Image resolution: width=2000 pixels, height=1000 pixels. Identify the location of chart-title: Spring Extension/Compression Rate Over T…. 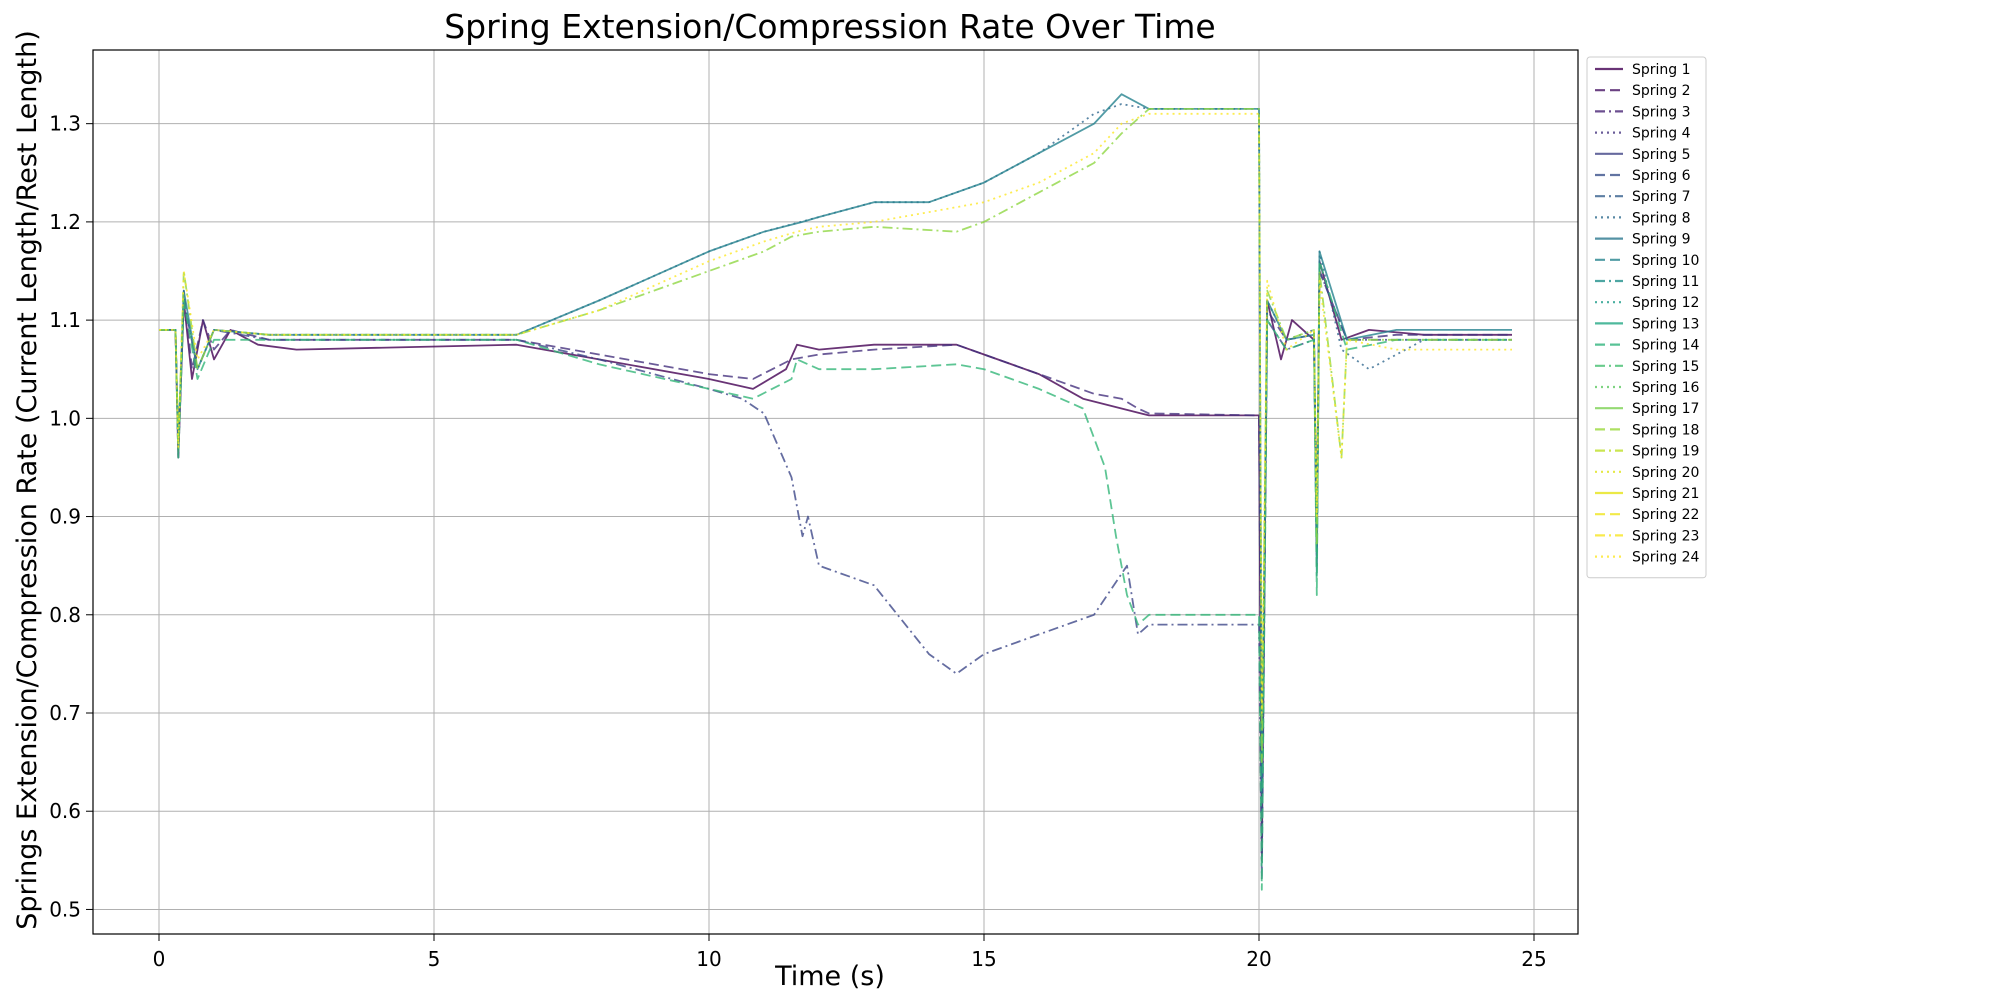
(830, 26).